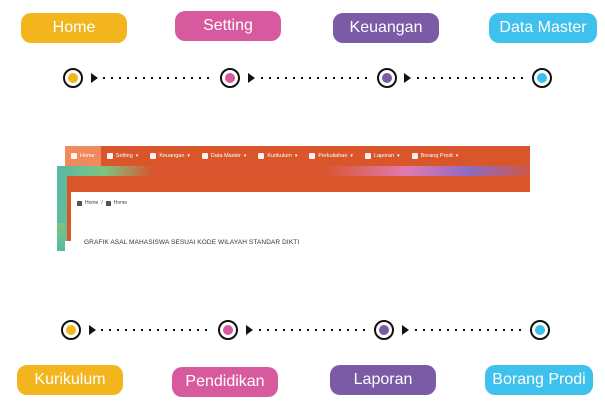  What do you see at coordinates (277, 156) in the screenshot?
I see `nav-item-kurikulum: Kurikulum ▾` at bounding box center [277, 156].